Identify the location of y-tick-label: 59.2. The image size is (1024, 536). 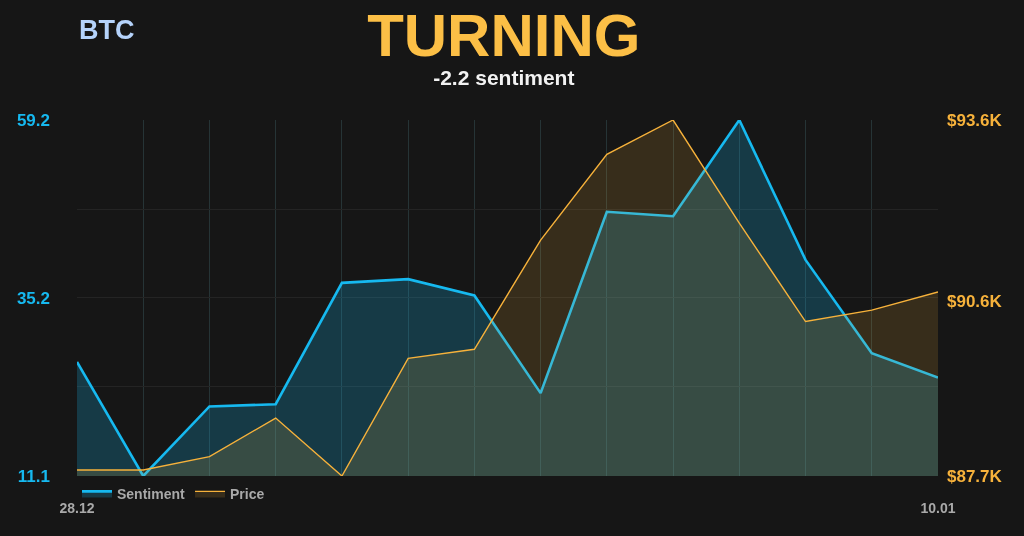
(33, 120).